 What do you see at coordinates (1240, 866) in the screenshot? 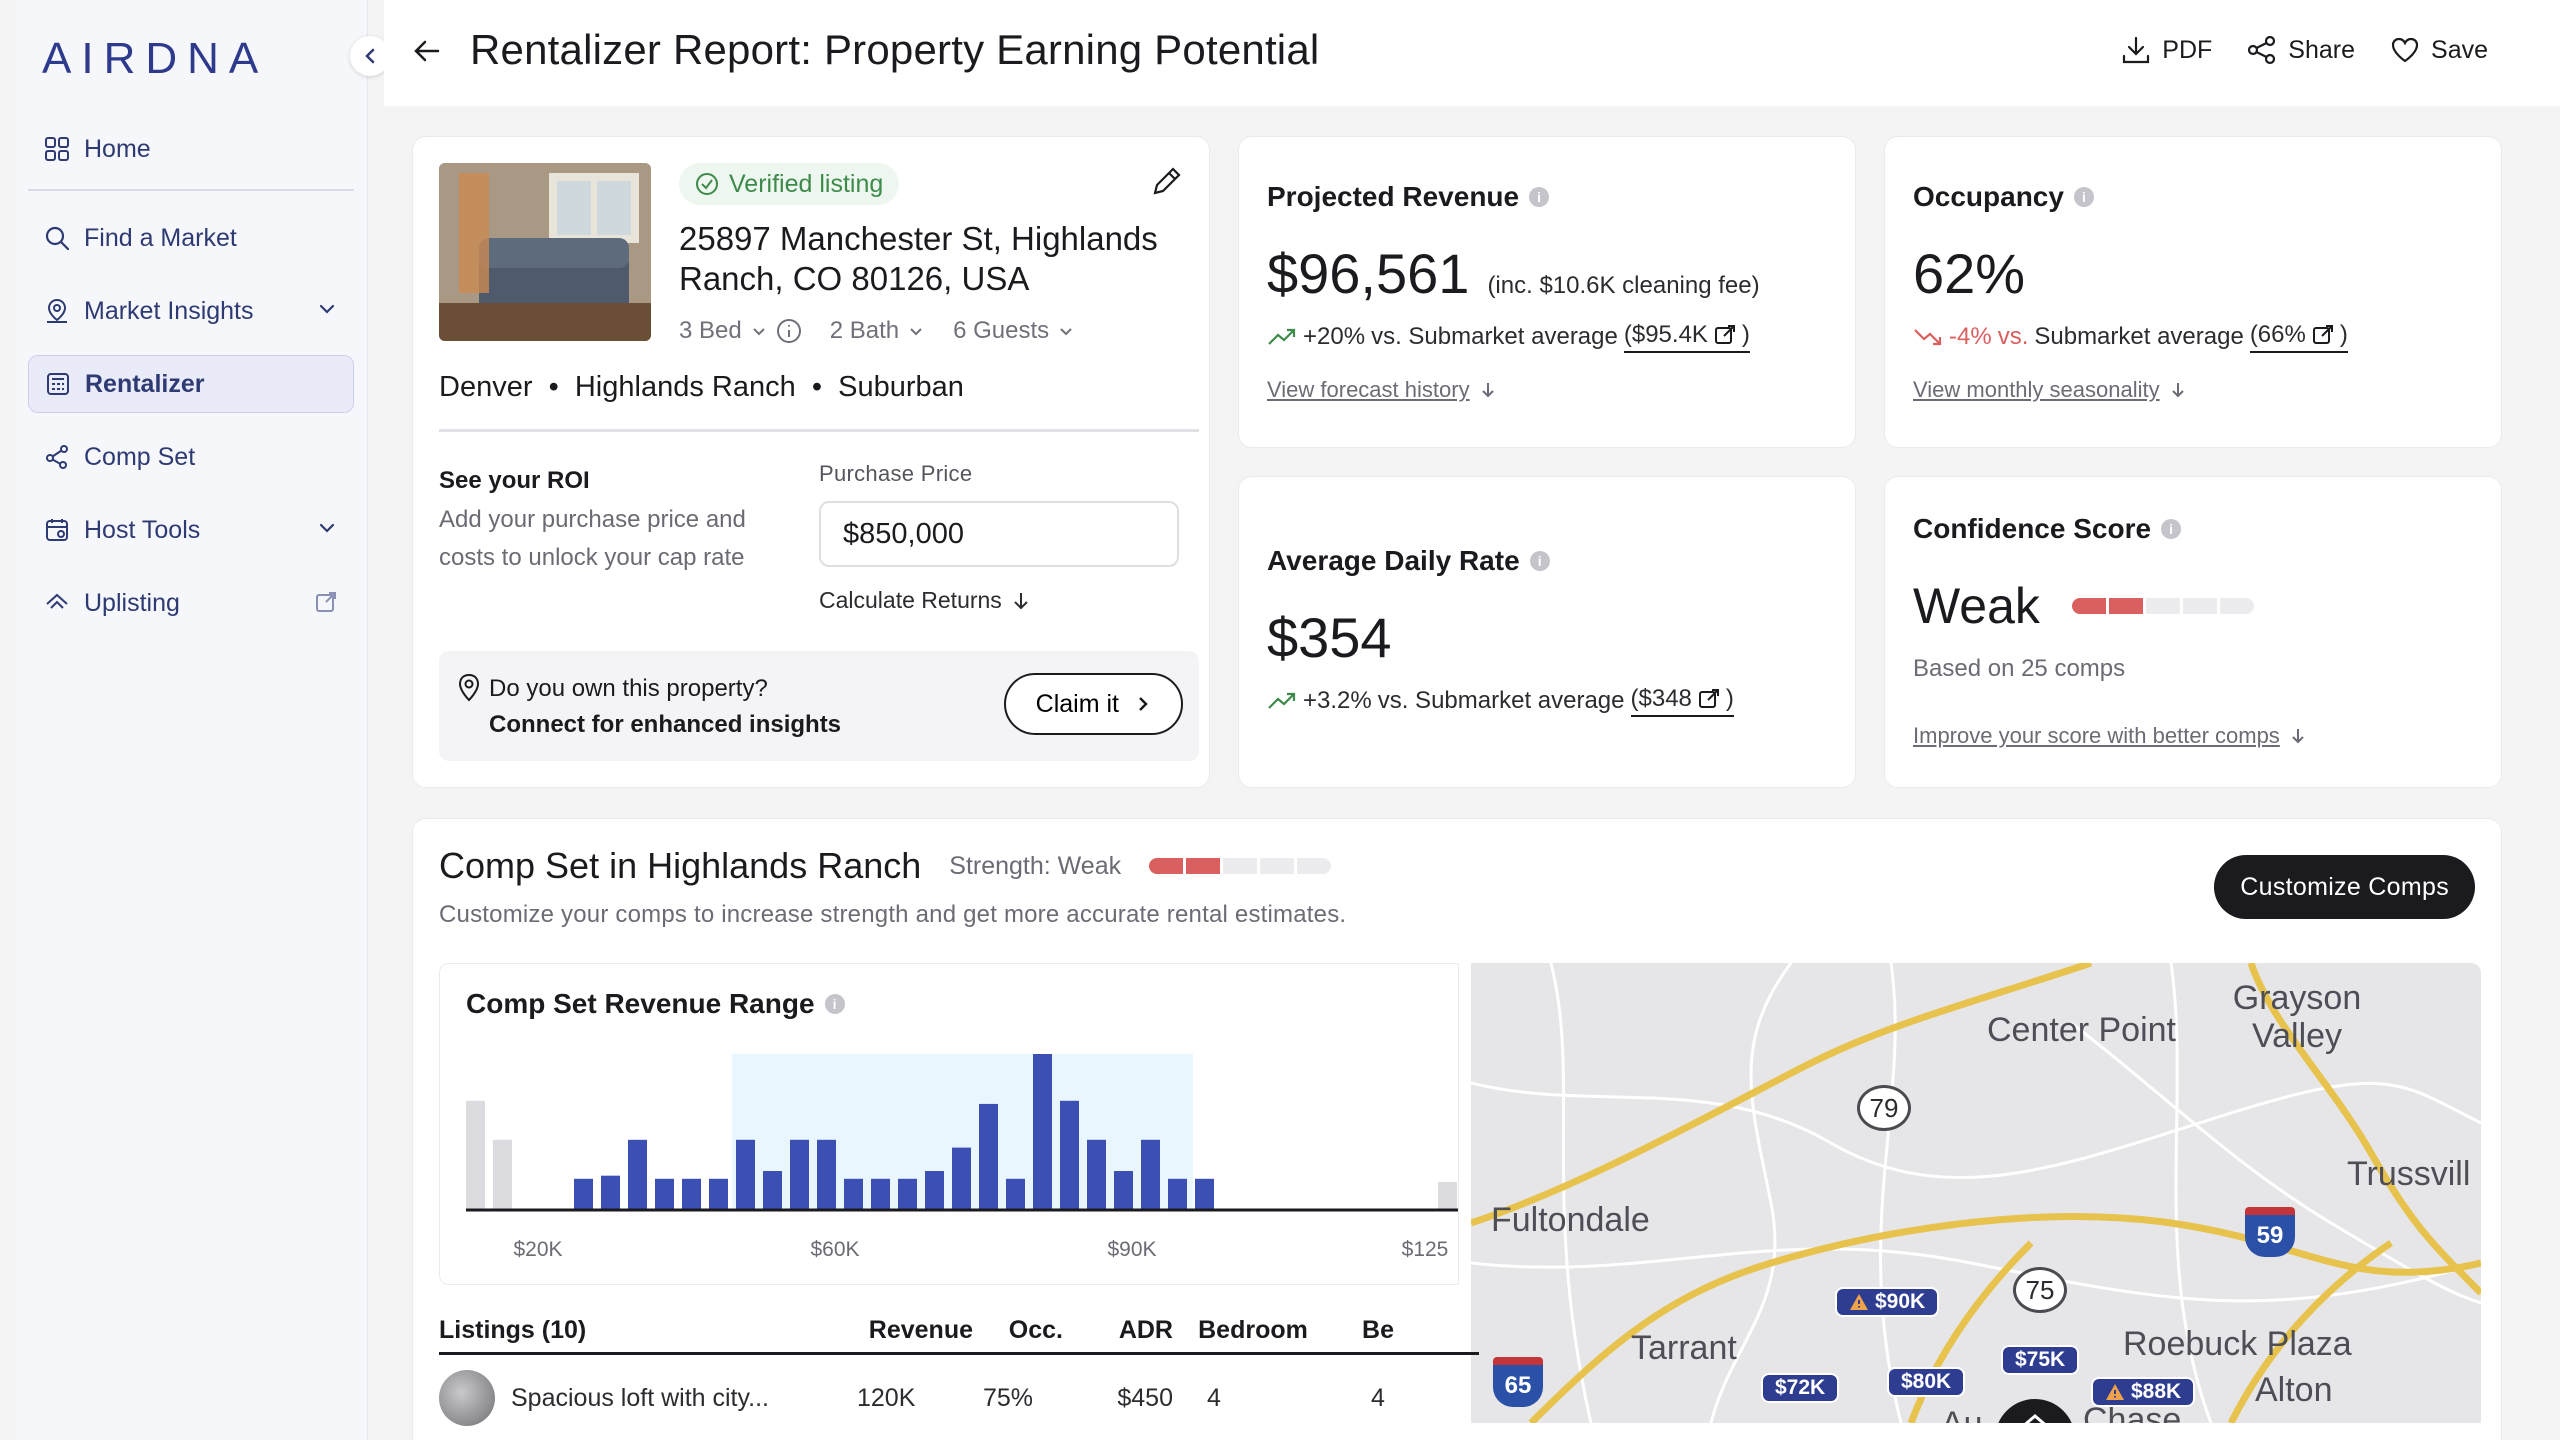
I see `comp-strength-bar` at bounding box center [1240, 866].